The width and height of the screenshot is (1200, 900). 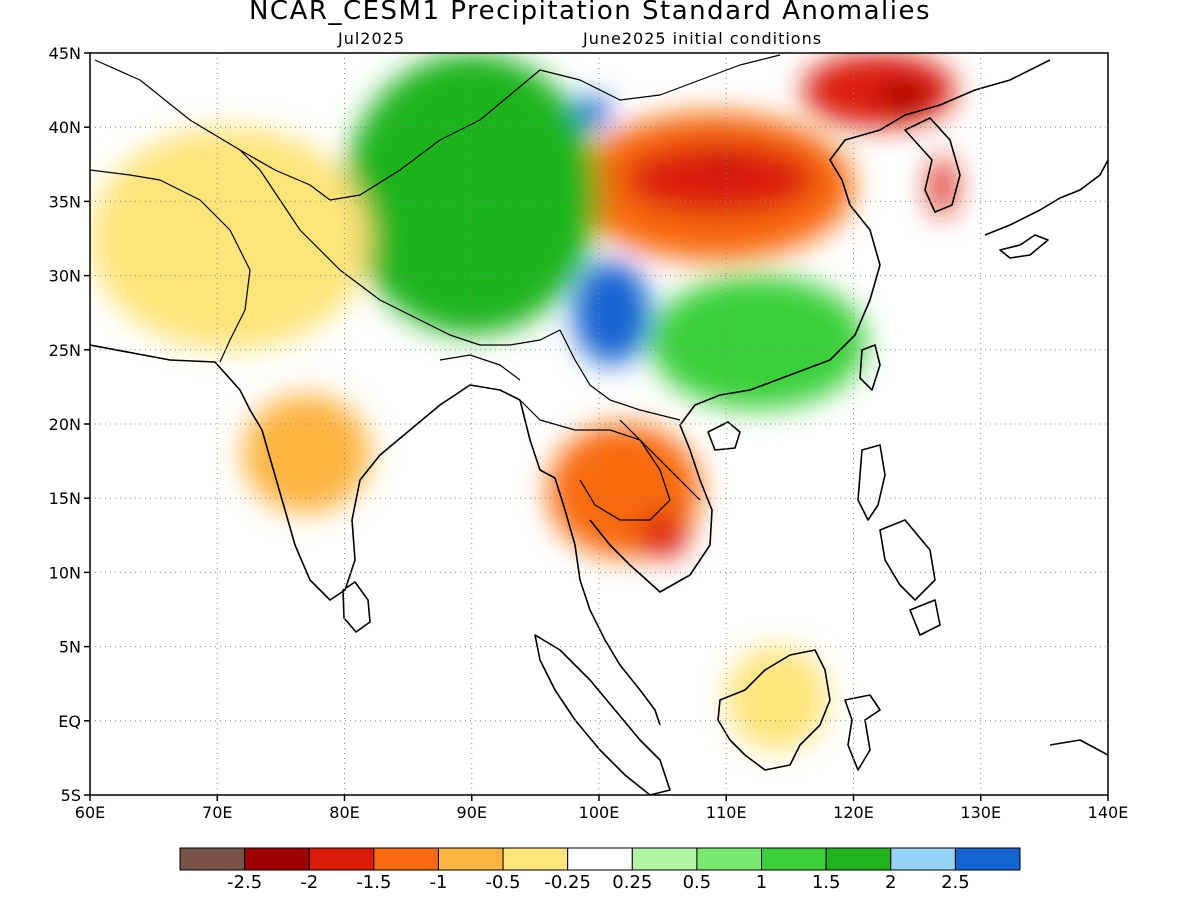 What do you see at coordinates (758, 342) in the screenshot?
I see `anomaly-south-china-wet` at bounding box center [758, 342].